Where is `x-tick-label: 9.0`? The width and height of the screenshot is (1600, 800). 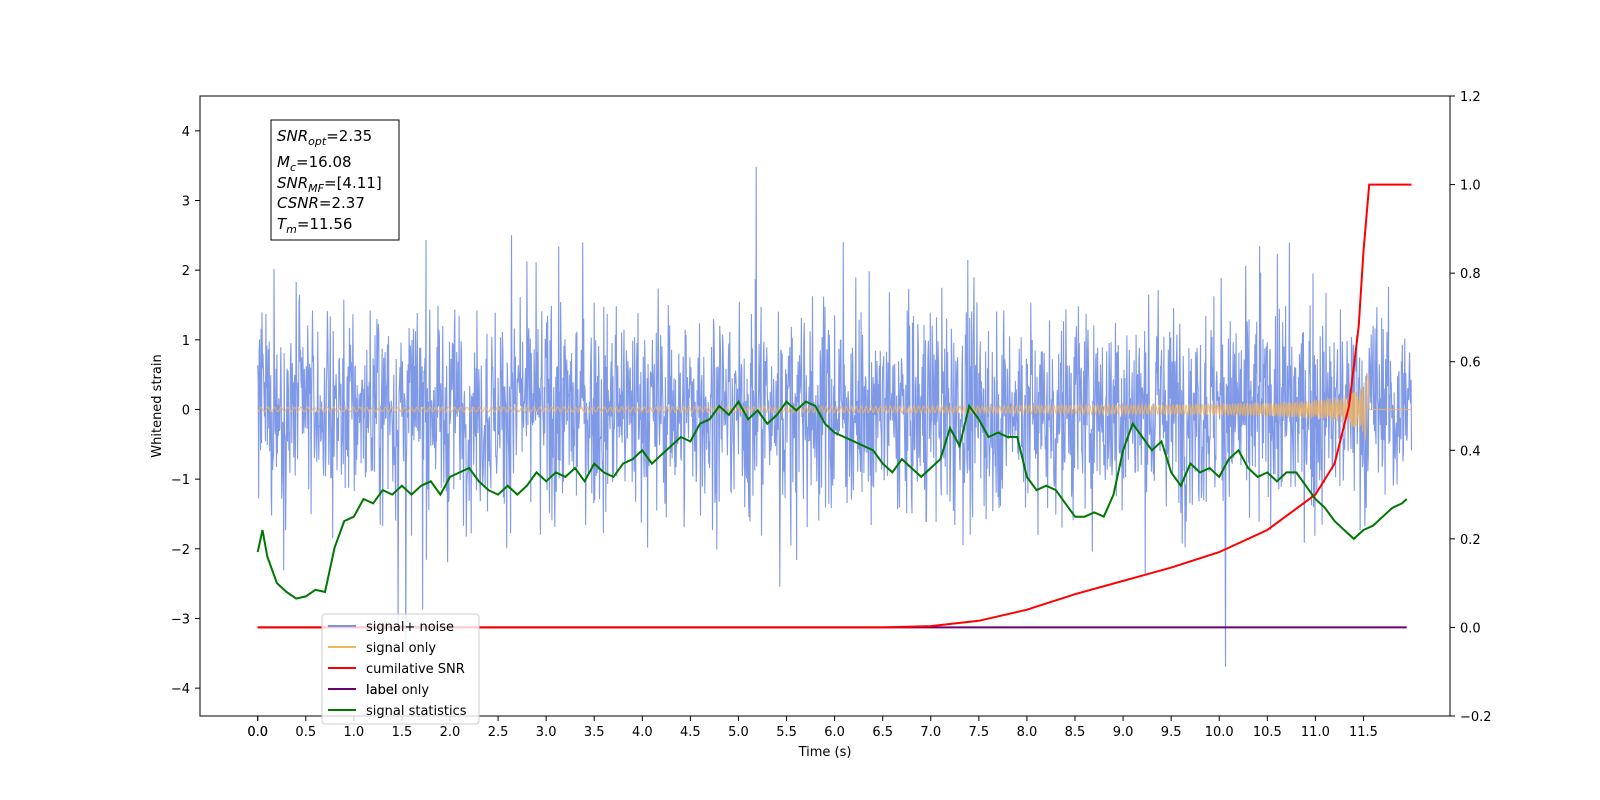 x-tick-label: 9.0 is located at coordinates (1123, 732).